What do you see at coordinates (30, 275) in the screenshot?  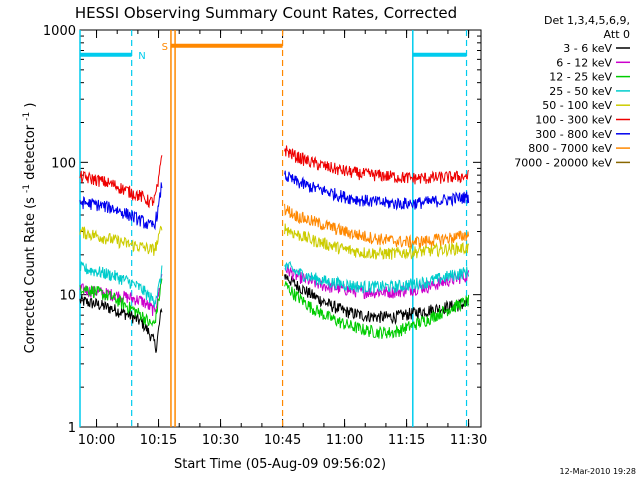 I see `y-axis-label-main: Corrected Count Rate (s` at bounding box center [30, 275].